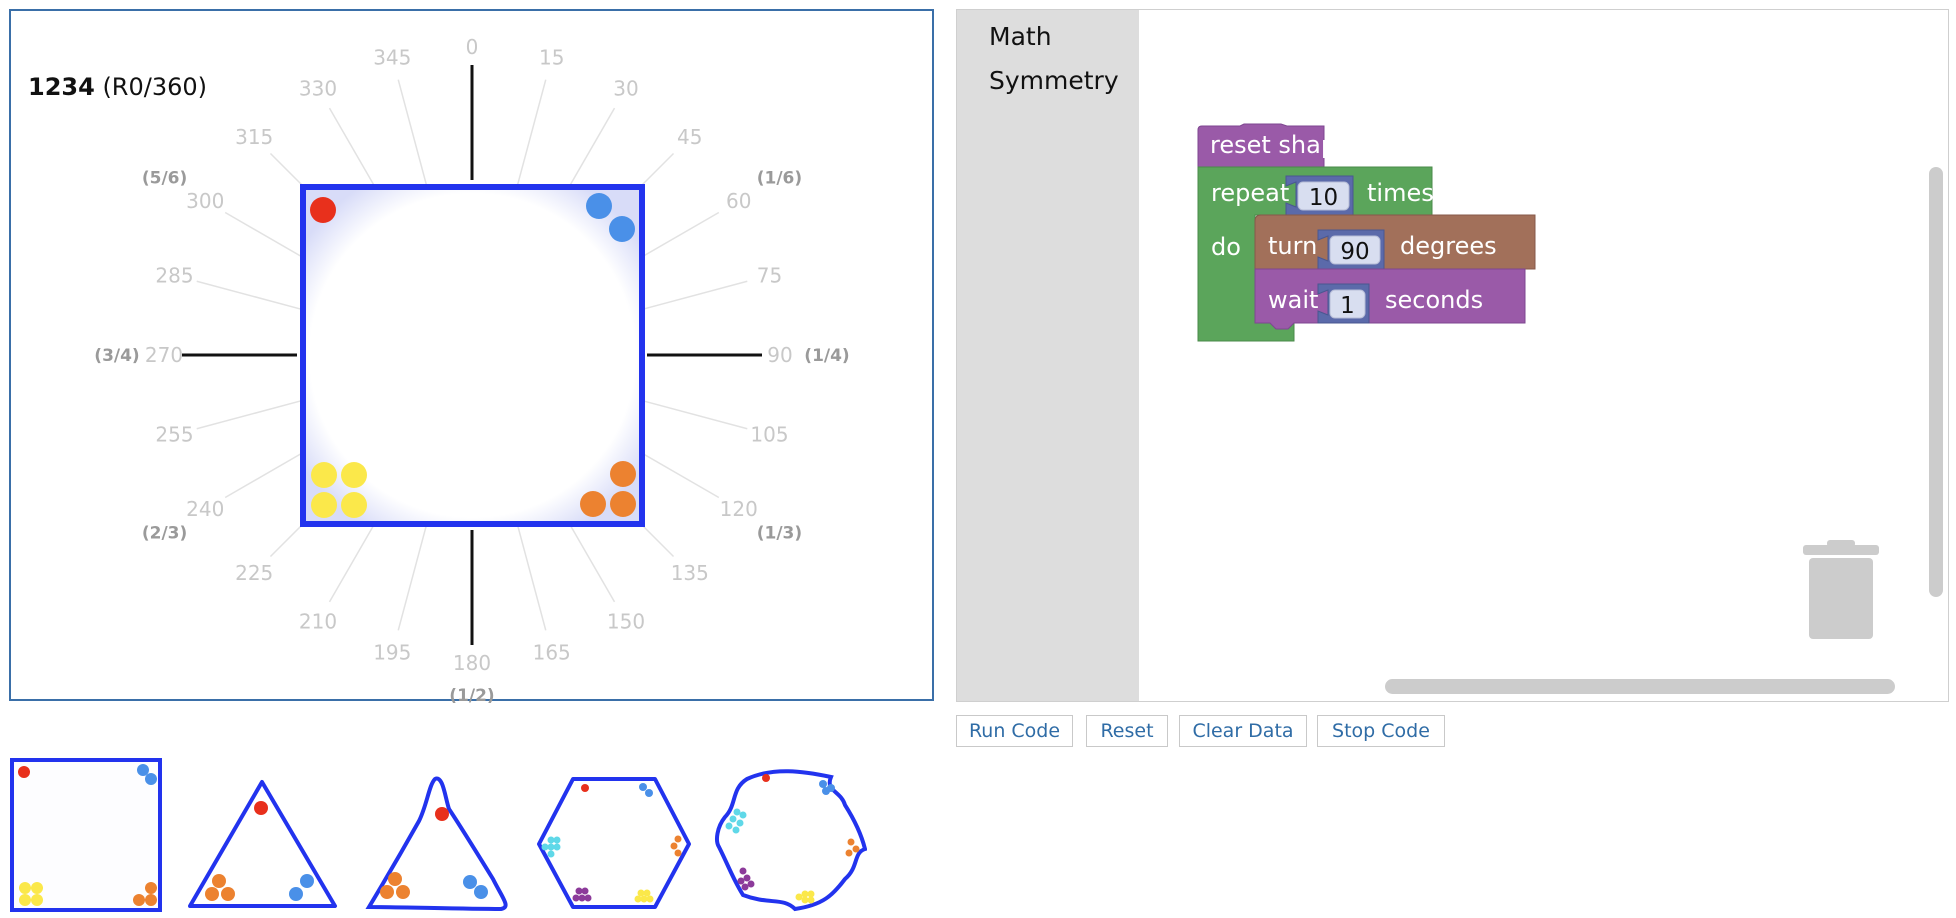 This screenshot has height=918, width=1956. What do you see at coordinates (323, 210) in the screenshot?
I see `red-dot` at bounding box center [323, 210].